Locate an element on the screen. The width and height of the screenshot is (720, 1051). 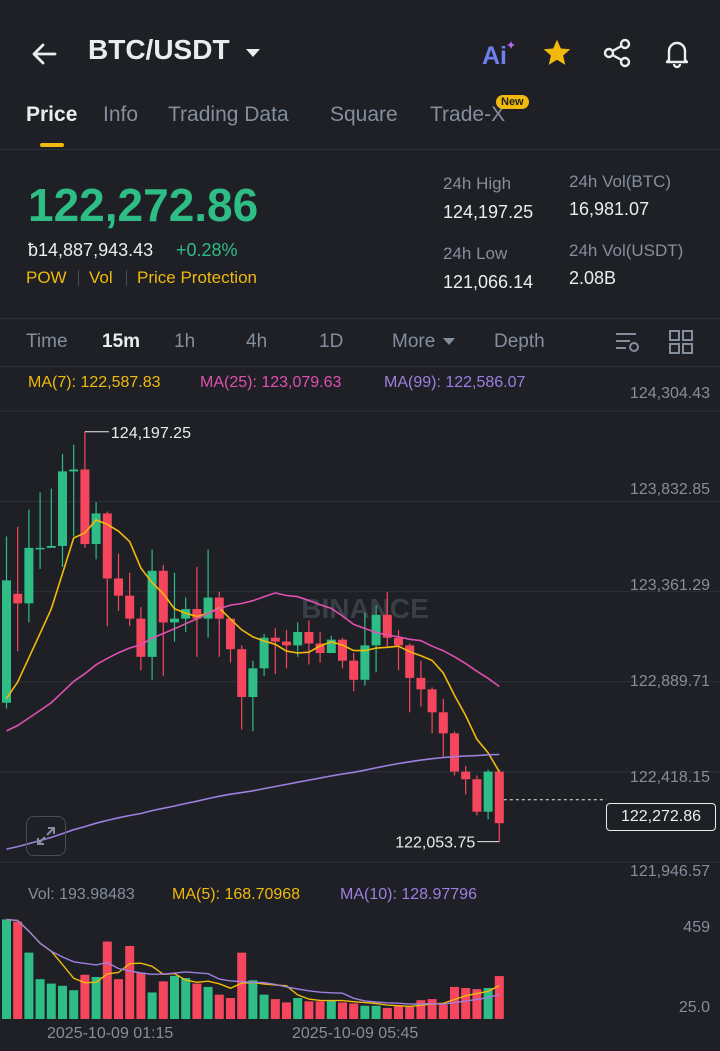
interval-4h: 4h is located at coordinates (257, 341).